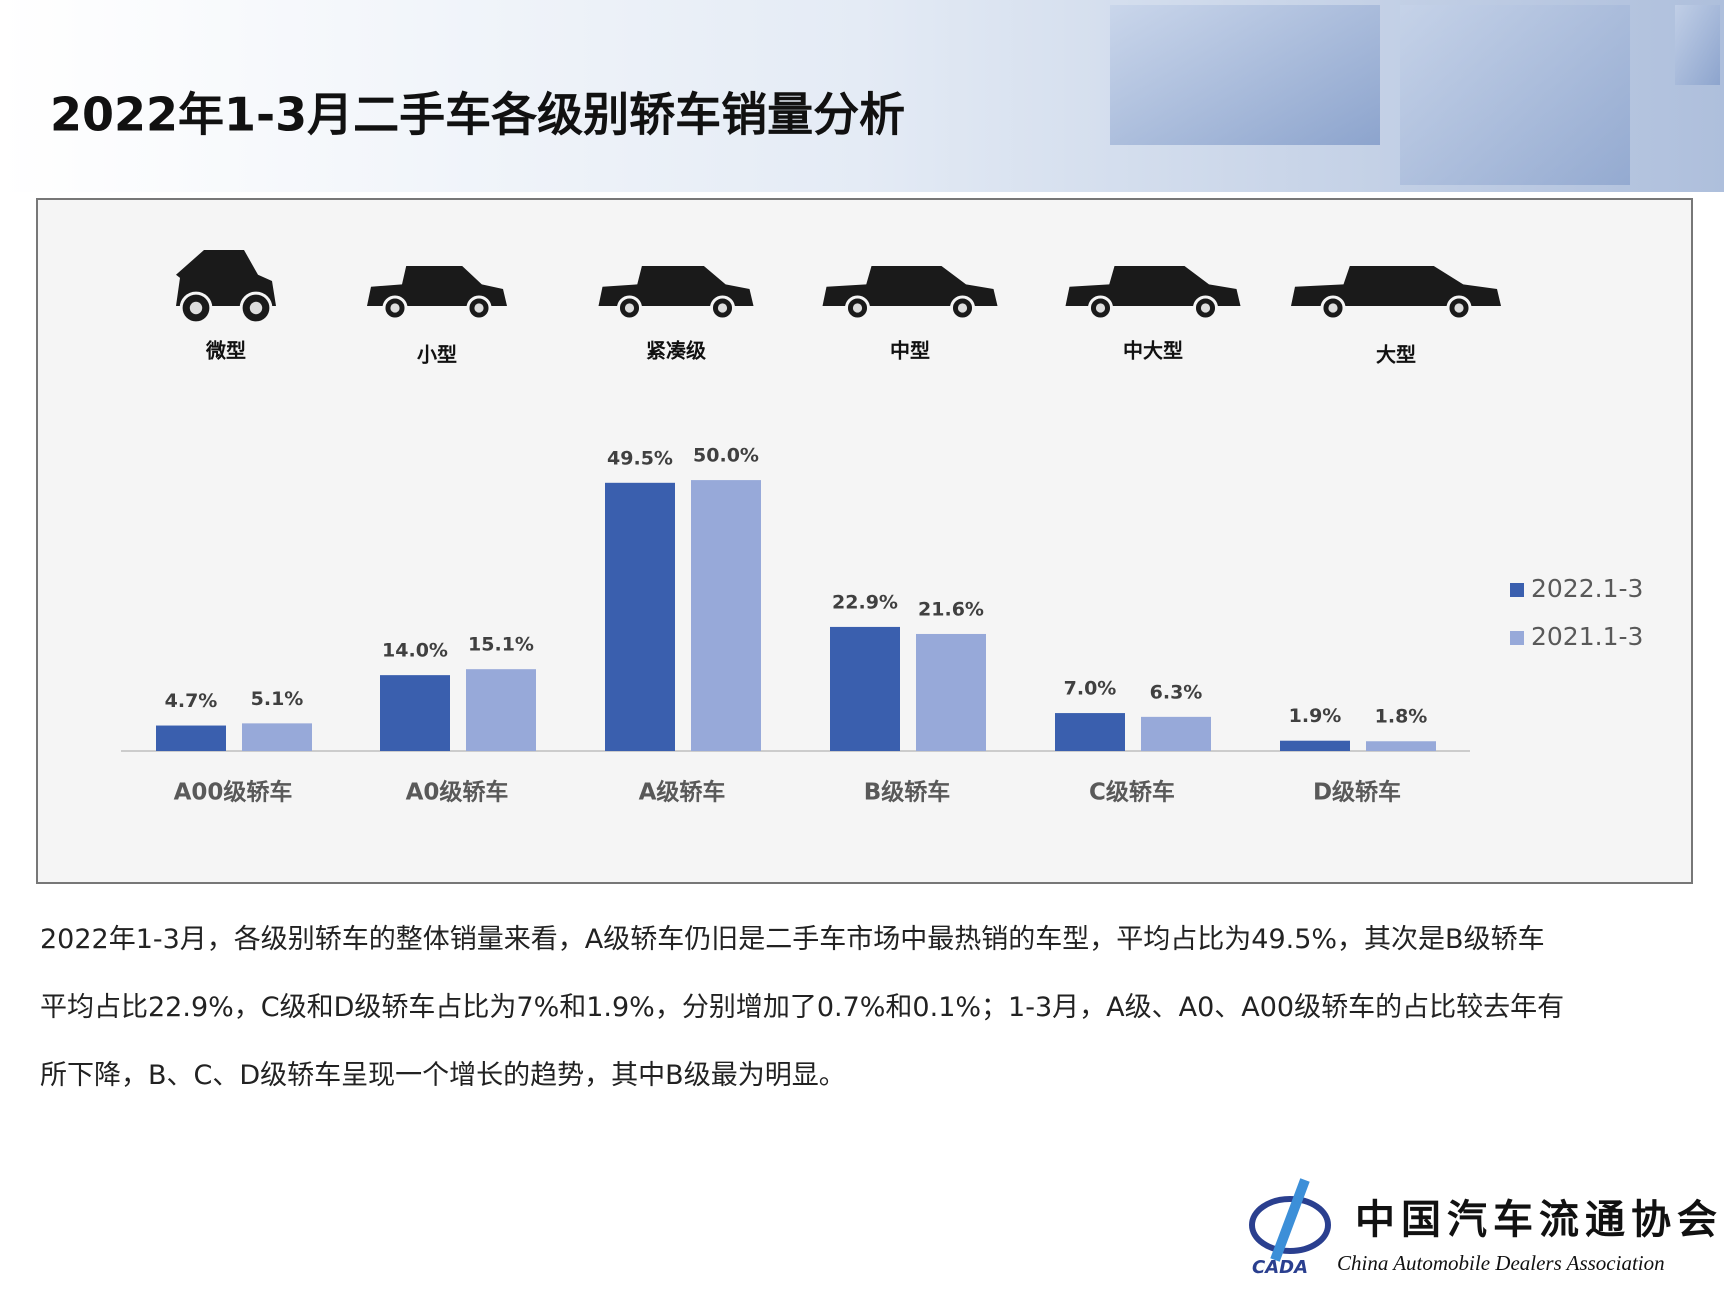 This screenshot has width=1724, height=1302. What do you see at coordinates (907, 792) in the screenshot?
I see `x-tick-label: B级轿车` at bounding box center [907, 792].